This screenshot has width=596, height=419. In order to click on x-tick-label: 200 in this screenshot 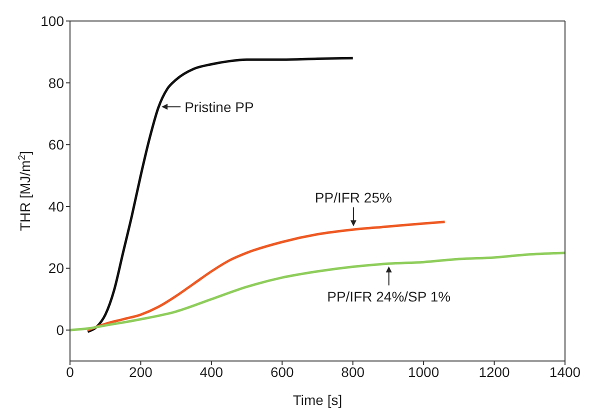, I will do `click(141, 372)`.